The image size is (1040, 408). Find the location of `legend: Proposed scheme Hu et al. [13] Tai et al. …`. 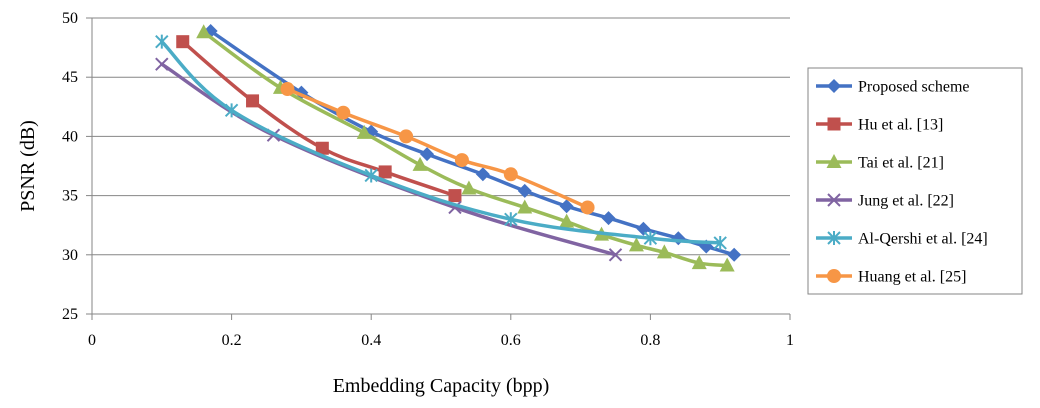

legend: Proposed scheme Hu et al. [13] Tai et al. … is located at coordinates (915, 181).